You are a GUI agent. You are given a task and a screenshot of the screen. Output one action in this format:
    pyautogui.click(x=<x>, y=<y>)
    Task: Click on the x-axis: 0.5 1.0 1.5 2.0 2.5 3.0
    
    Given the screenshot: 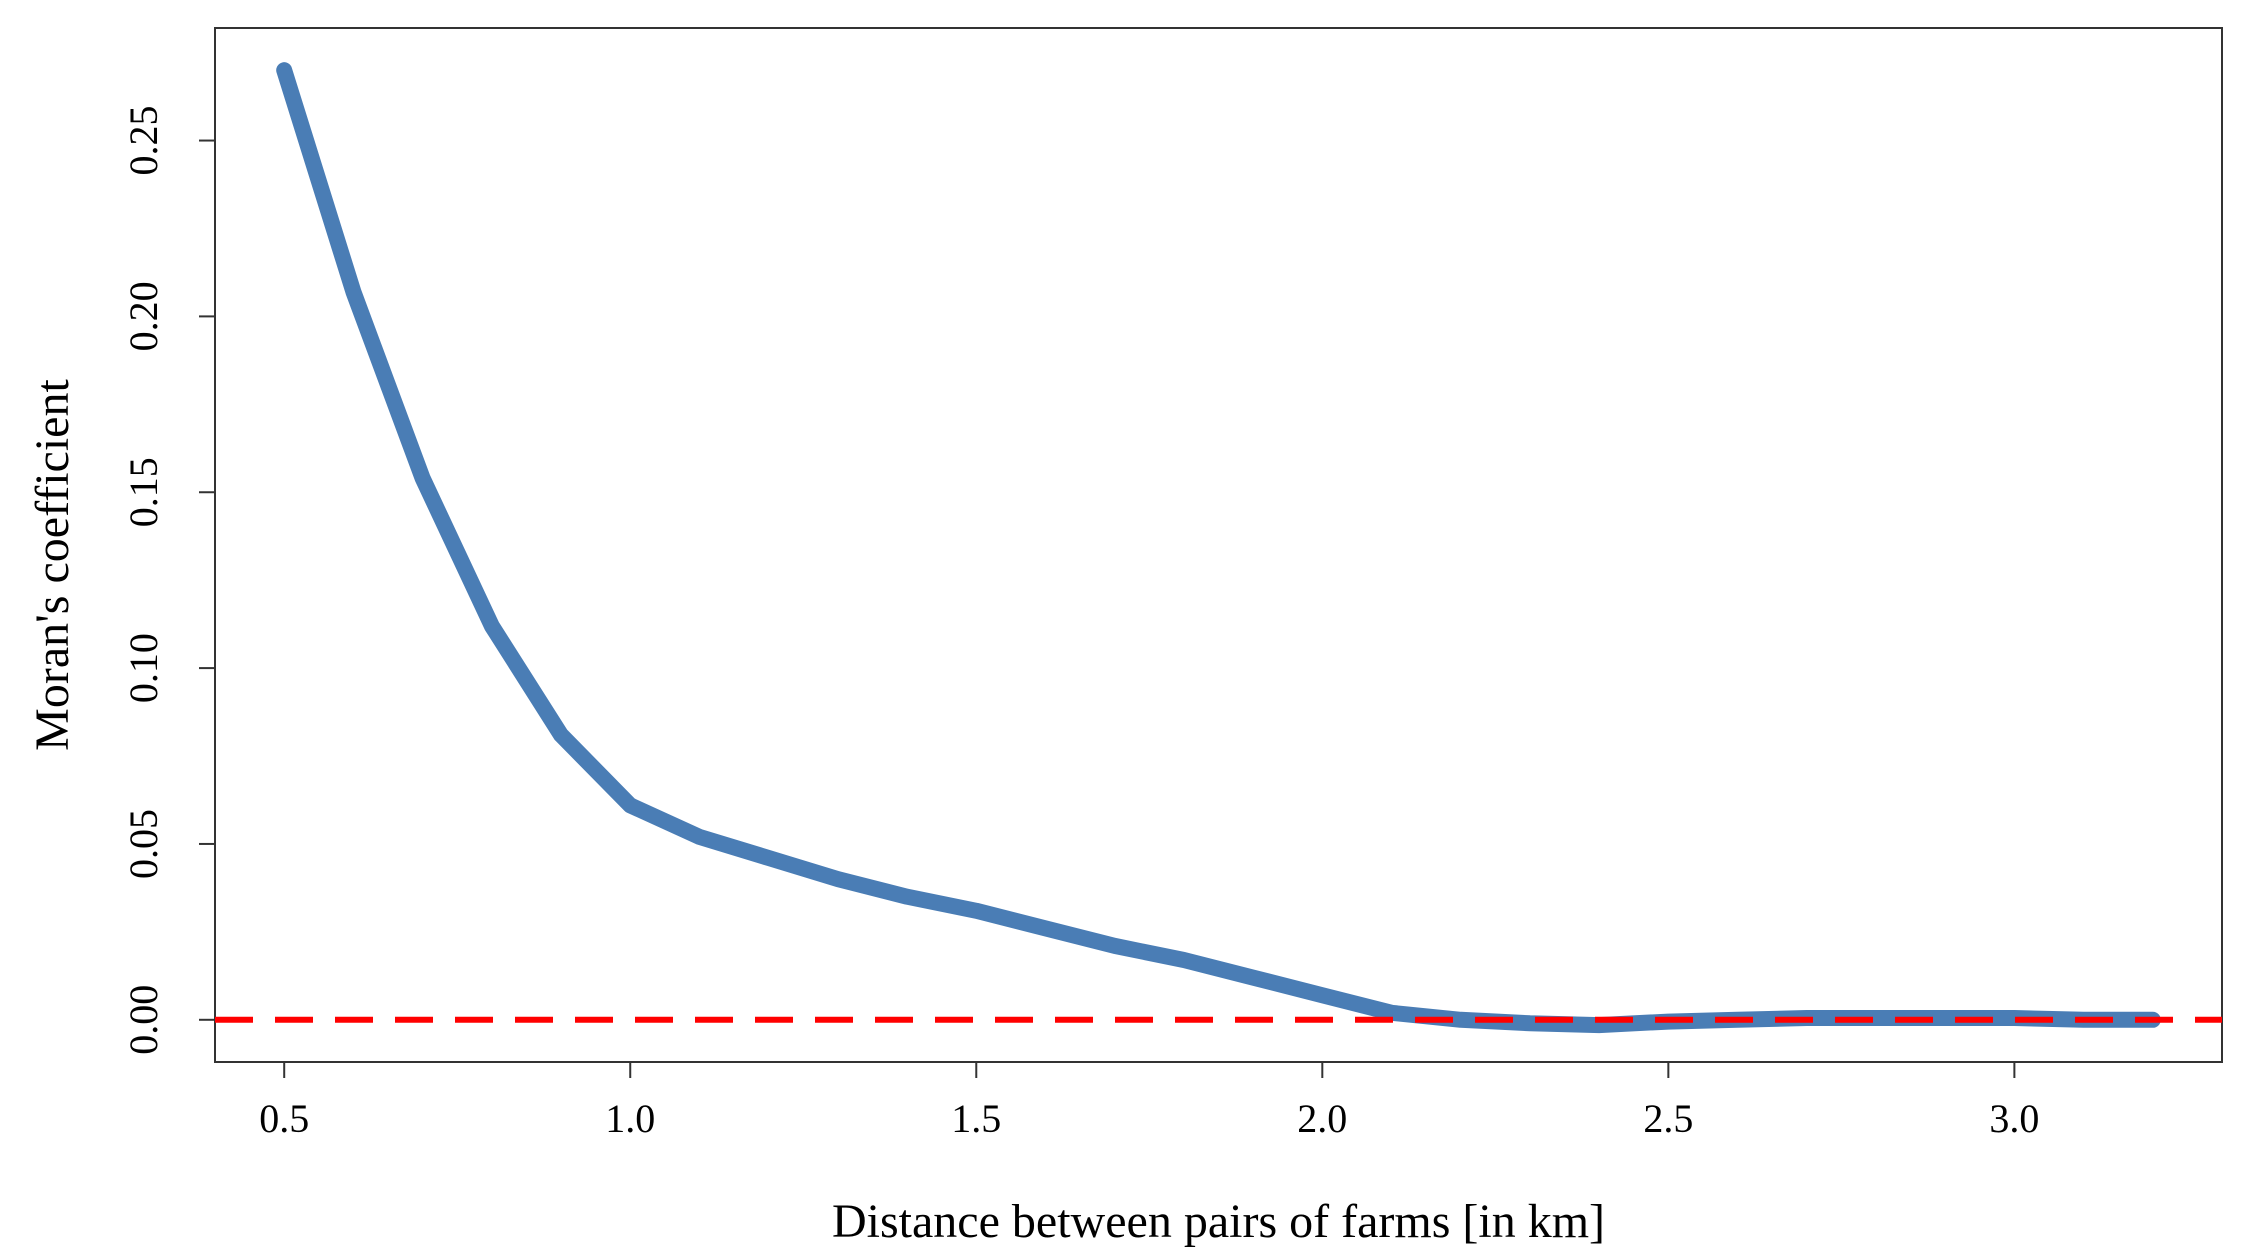 What is the action you would take?
    pyautogui.click(x=1149, y=1101)
    